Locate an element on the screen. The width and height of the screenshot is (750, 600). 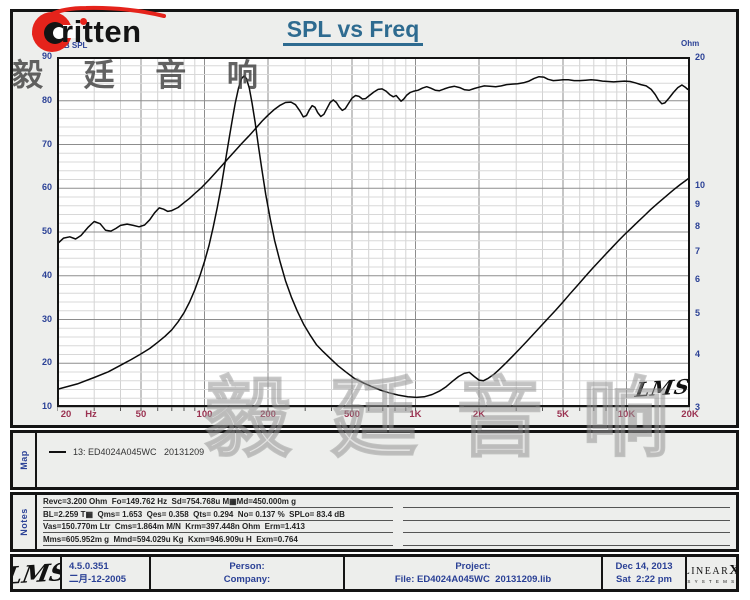
x-axis-tick-label: 5K is located at coordinates (563, 414).